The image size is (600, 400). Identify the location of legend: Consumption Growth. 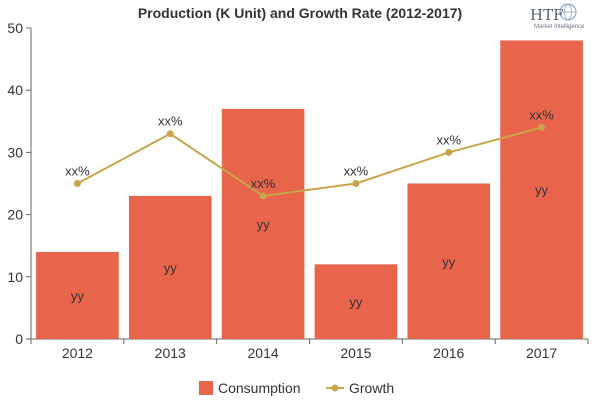
(296, 388).